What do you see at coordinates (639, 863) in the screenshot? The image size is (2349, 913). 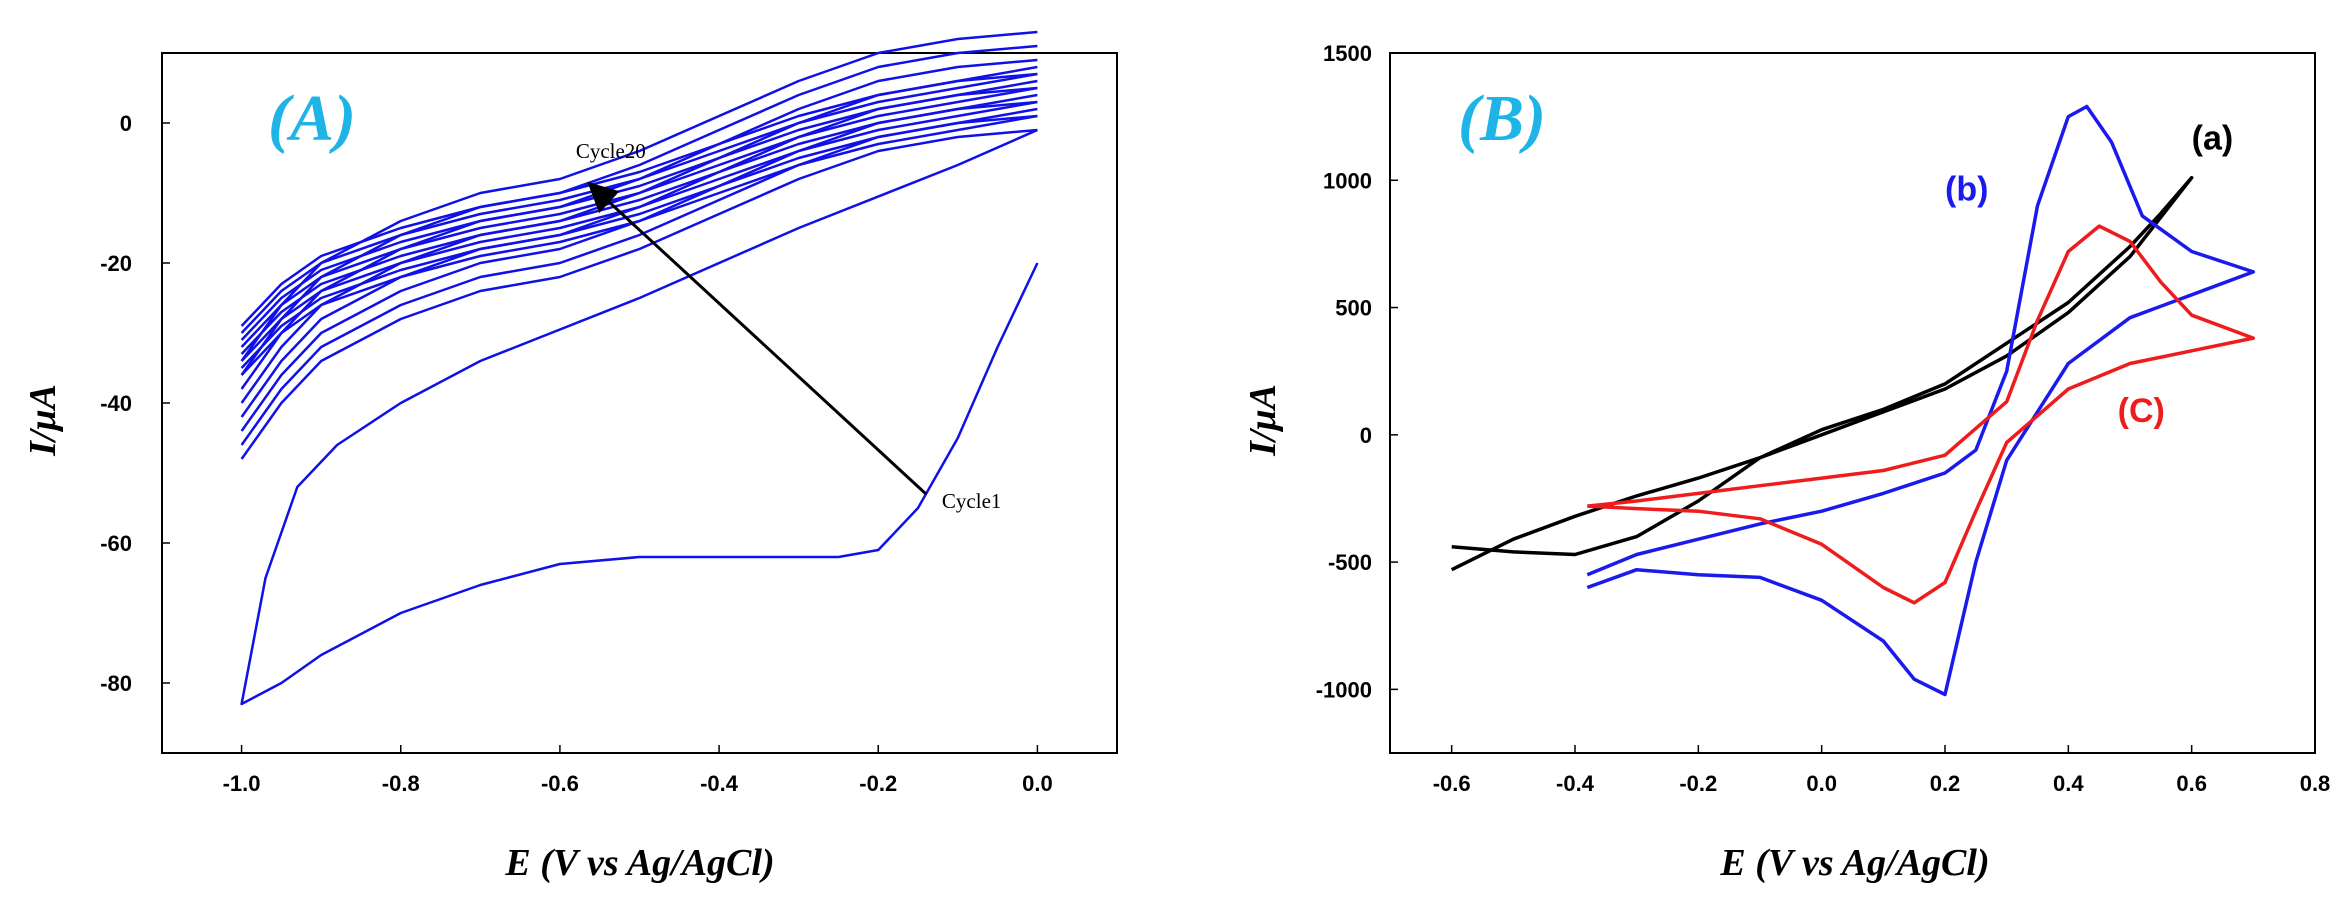 I see `x-axis-title-a: E (V vs Ag/AgCl)` at bounding box center [639, 863].